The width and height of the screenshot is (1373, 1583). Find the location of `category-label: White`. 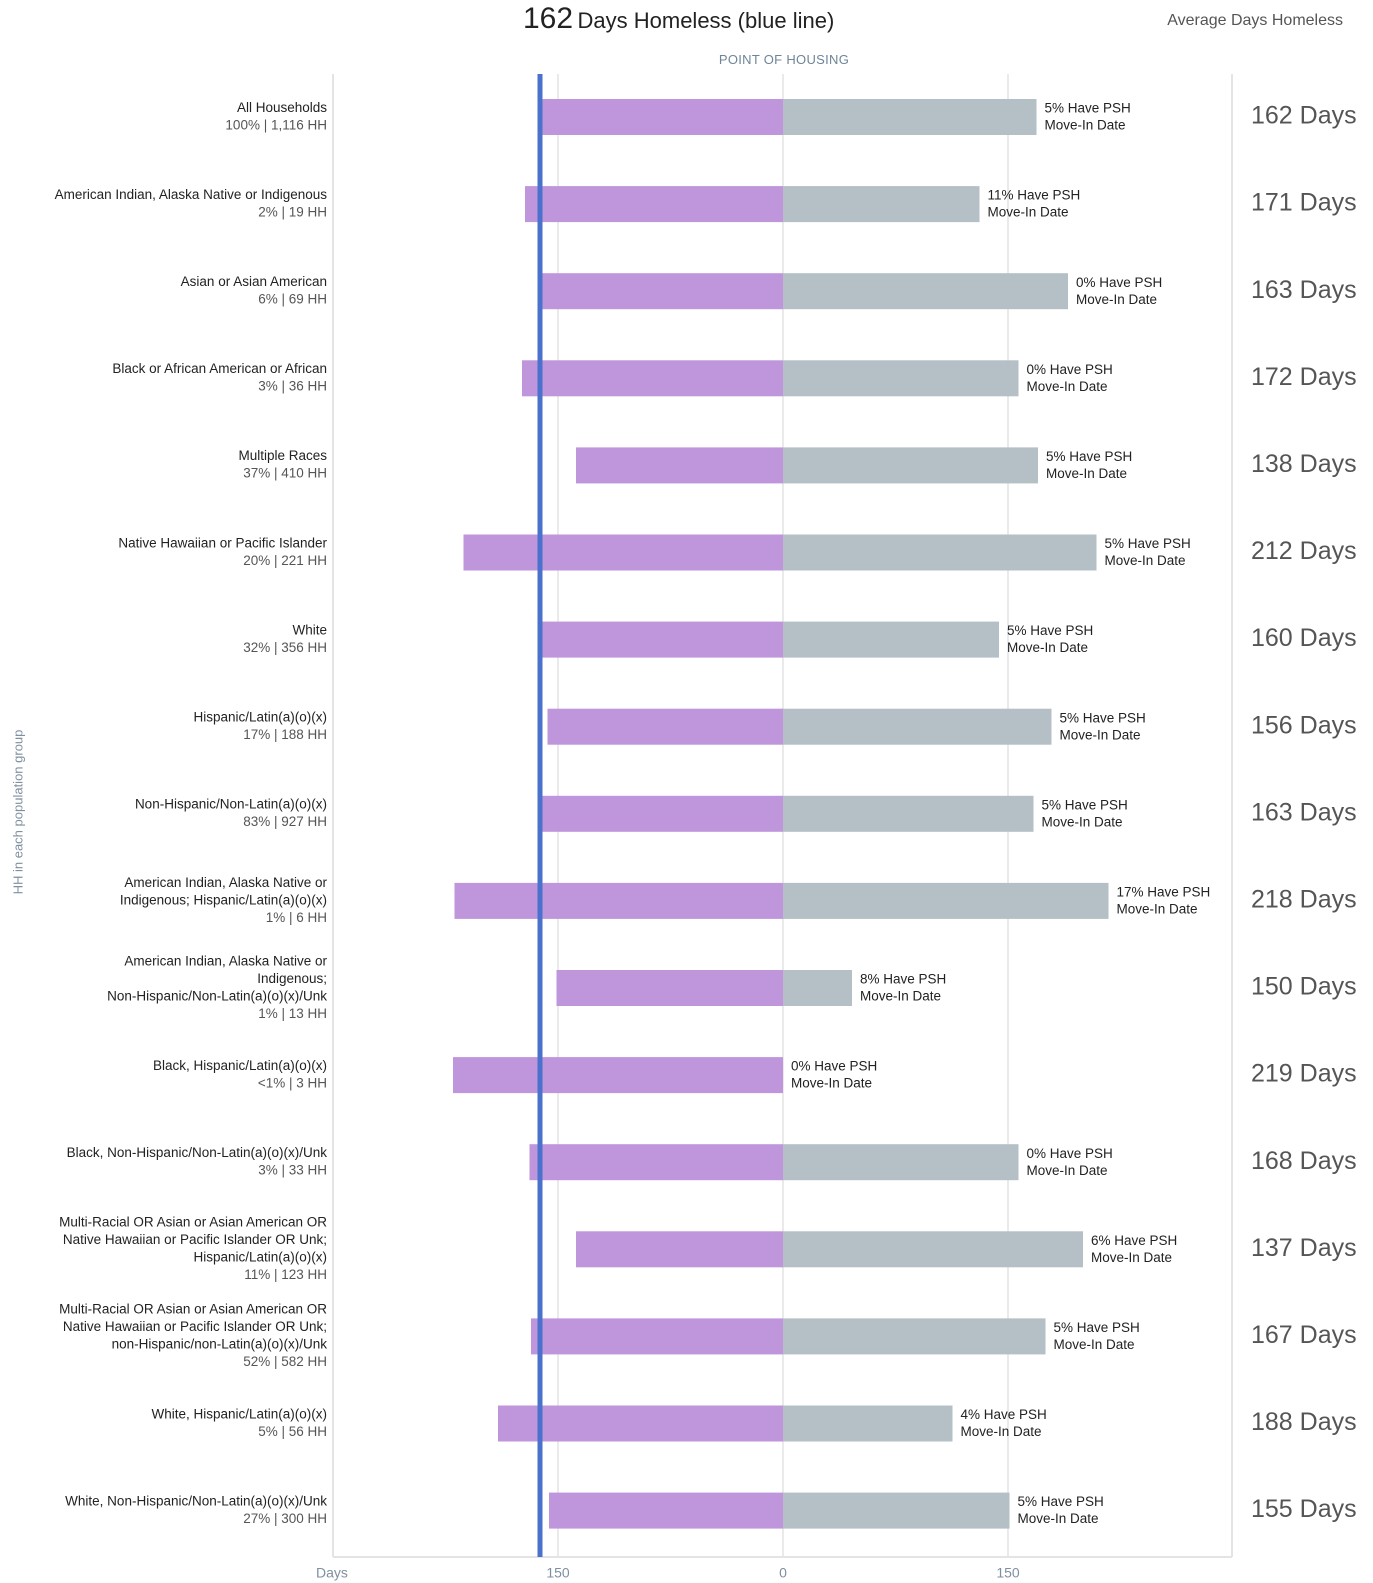

category-label: White is located at coordinates (309, 629).